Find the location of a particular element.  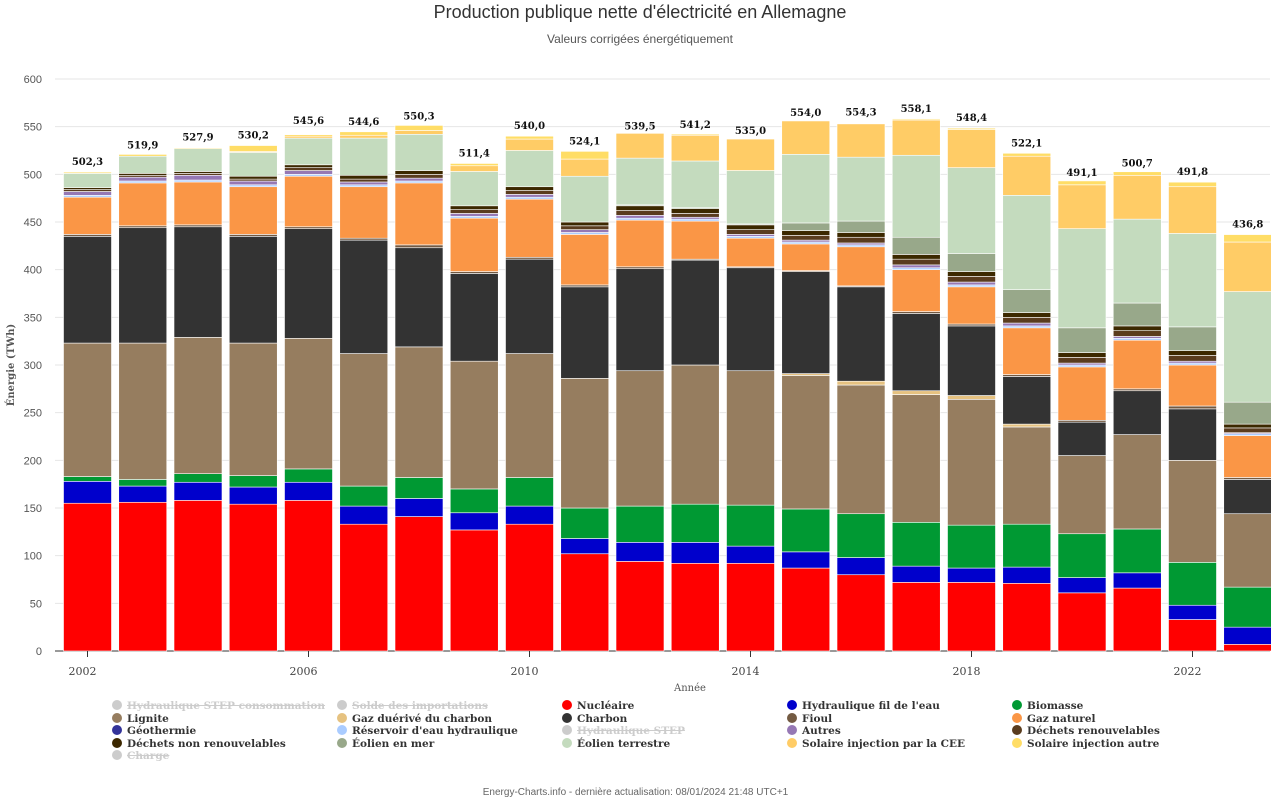

legend-label: Réservoir d'eau hydraulique is located at coordinates (435, 731).